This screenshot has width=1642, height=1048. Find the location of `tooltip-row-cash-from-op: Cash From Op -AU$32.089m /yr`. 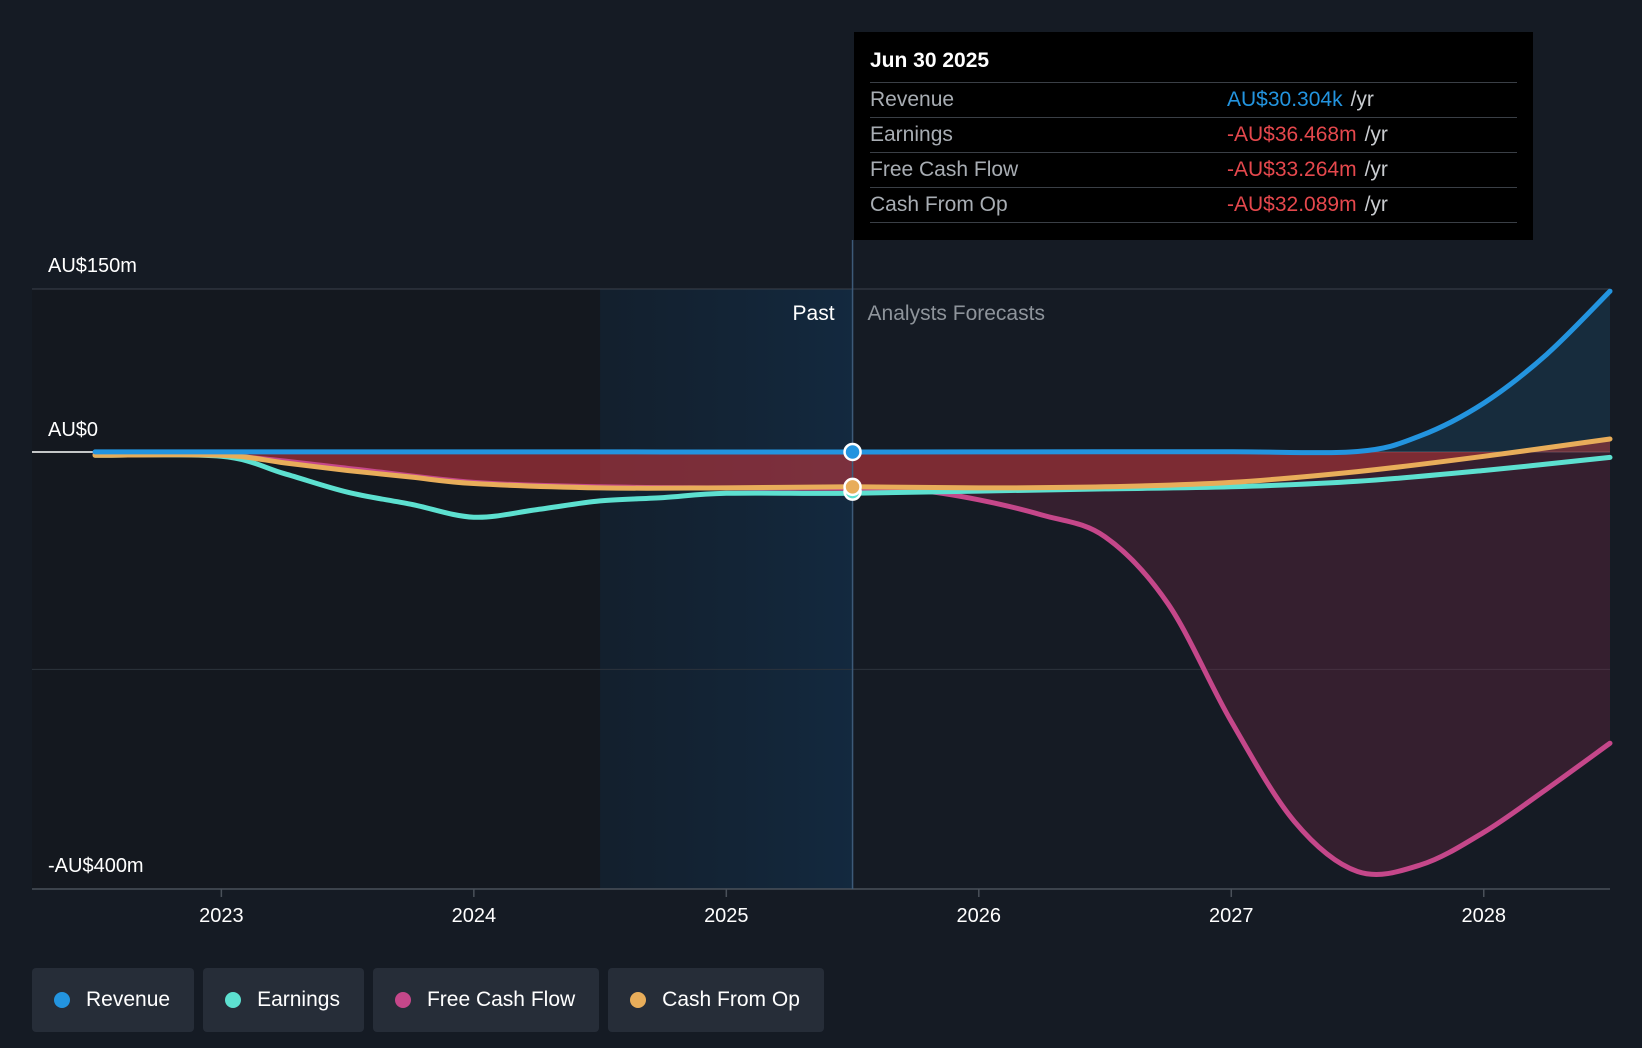

tooltip-row-cash-from-op: Cash From Op -AU$32.089m /yr is located at coordinates (1193, 205).